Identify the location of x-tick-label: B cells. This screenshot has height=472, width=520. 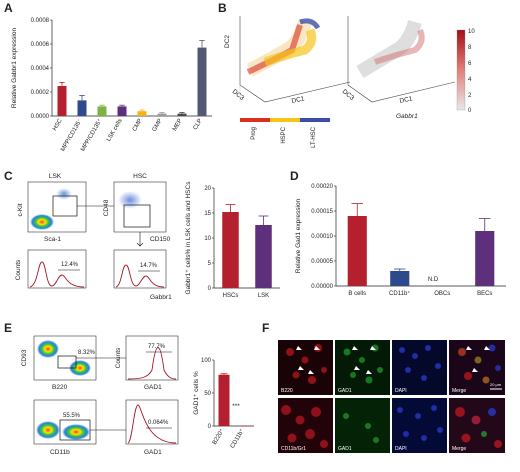
(357, 294).